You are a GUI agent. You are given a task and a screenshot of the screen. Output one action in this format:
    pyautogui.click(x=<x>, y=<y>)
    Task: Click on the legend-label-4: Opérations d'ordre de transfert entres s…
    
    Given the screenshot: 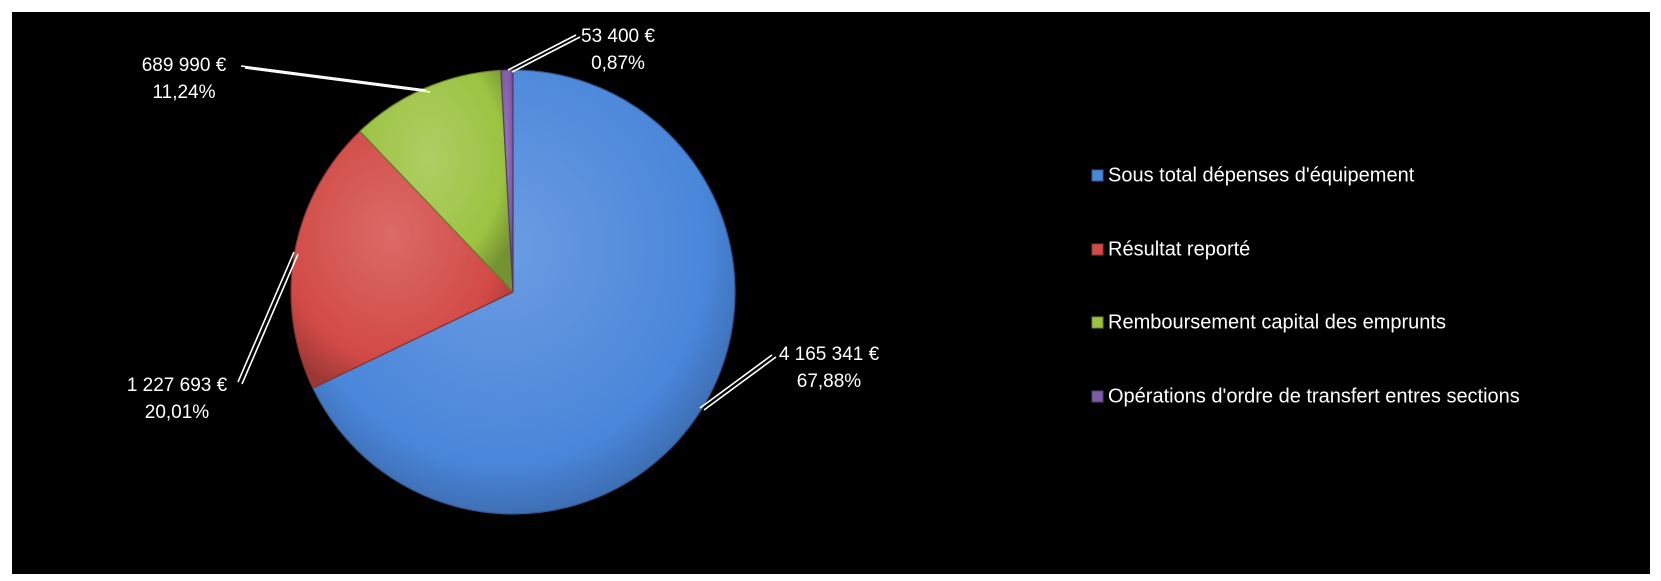 What is the action you would take?
    pyautogui.click(x=1314, y=396)
    